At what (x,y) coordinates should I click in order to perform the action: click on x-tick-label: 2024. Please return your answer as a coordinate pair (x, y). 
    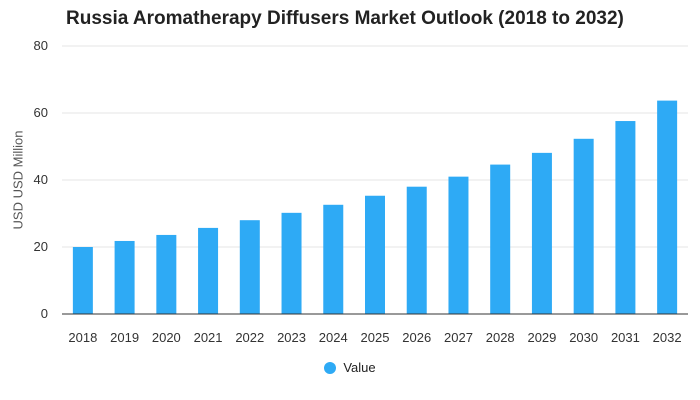
    Looking at the image, I should click on (333, 337).